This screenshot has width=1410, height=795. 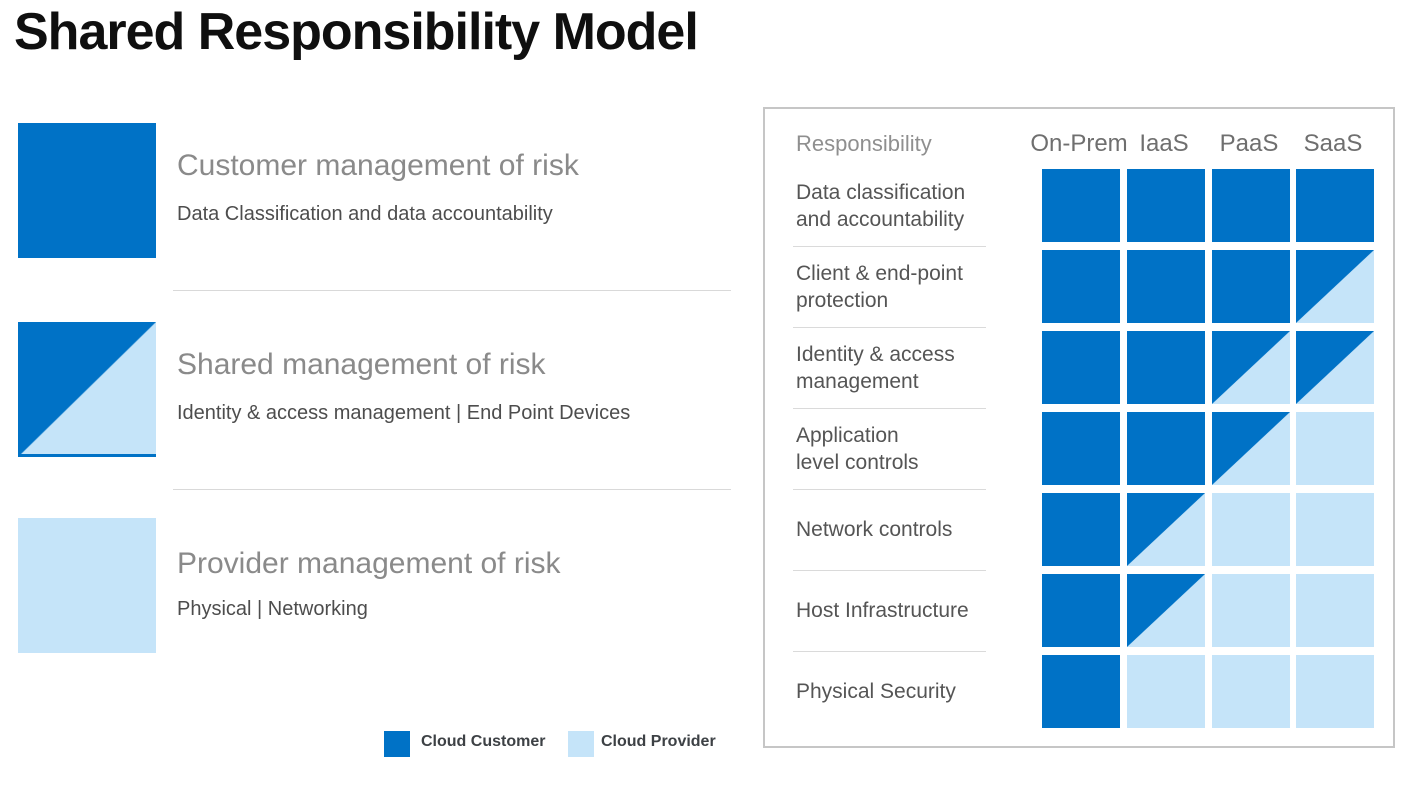 I want to click on row-label: Client & end-point protection, so click(x=879, y=286).